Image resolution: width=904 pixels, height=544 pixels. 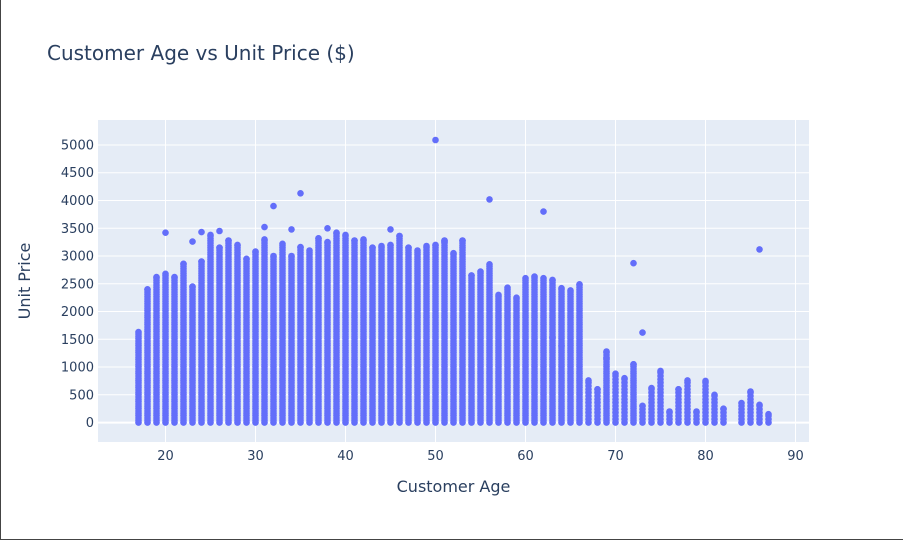 I want to click on x-tick-label: 40, so click(x=345, y=456).